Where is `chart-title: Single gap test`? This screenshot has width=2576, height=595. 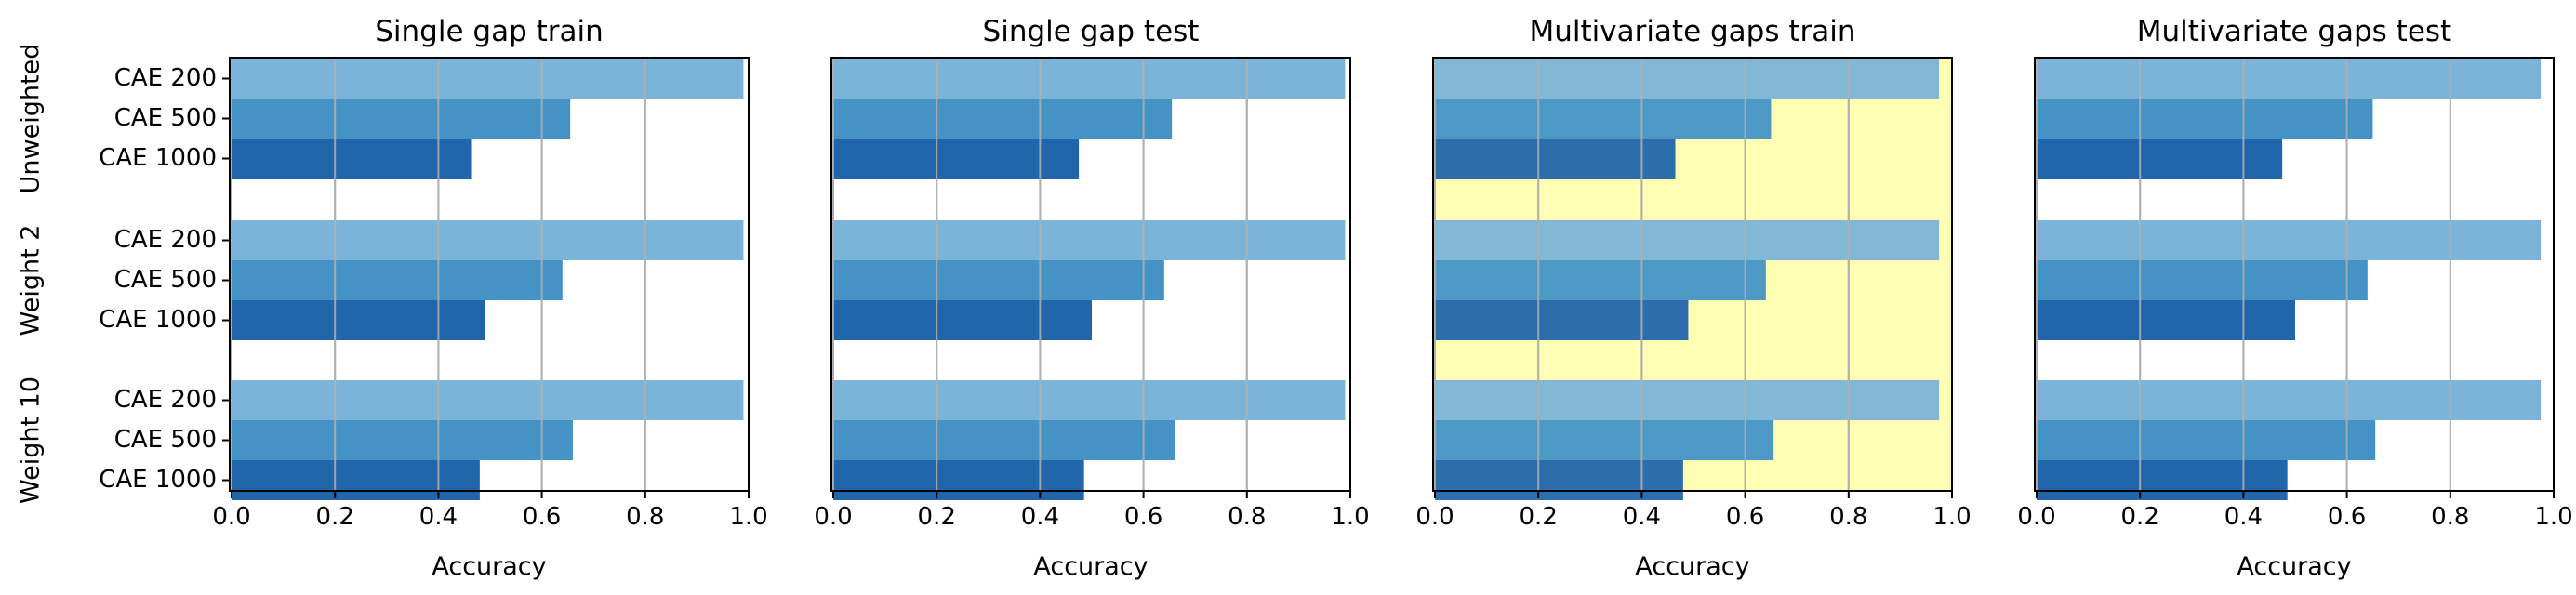 chart-title: Single gap test is located at coordinates (1091, 31).